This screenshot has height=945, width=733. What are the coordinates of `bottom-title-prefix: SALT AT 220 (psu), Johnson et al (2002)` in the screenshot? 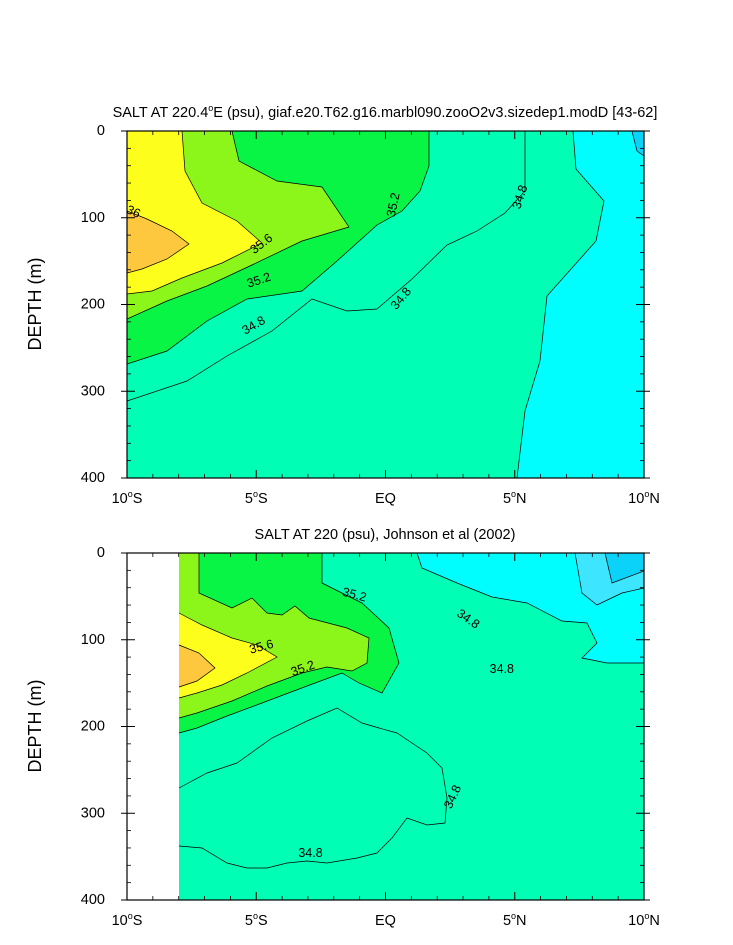 It's located at (385, 535).